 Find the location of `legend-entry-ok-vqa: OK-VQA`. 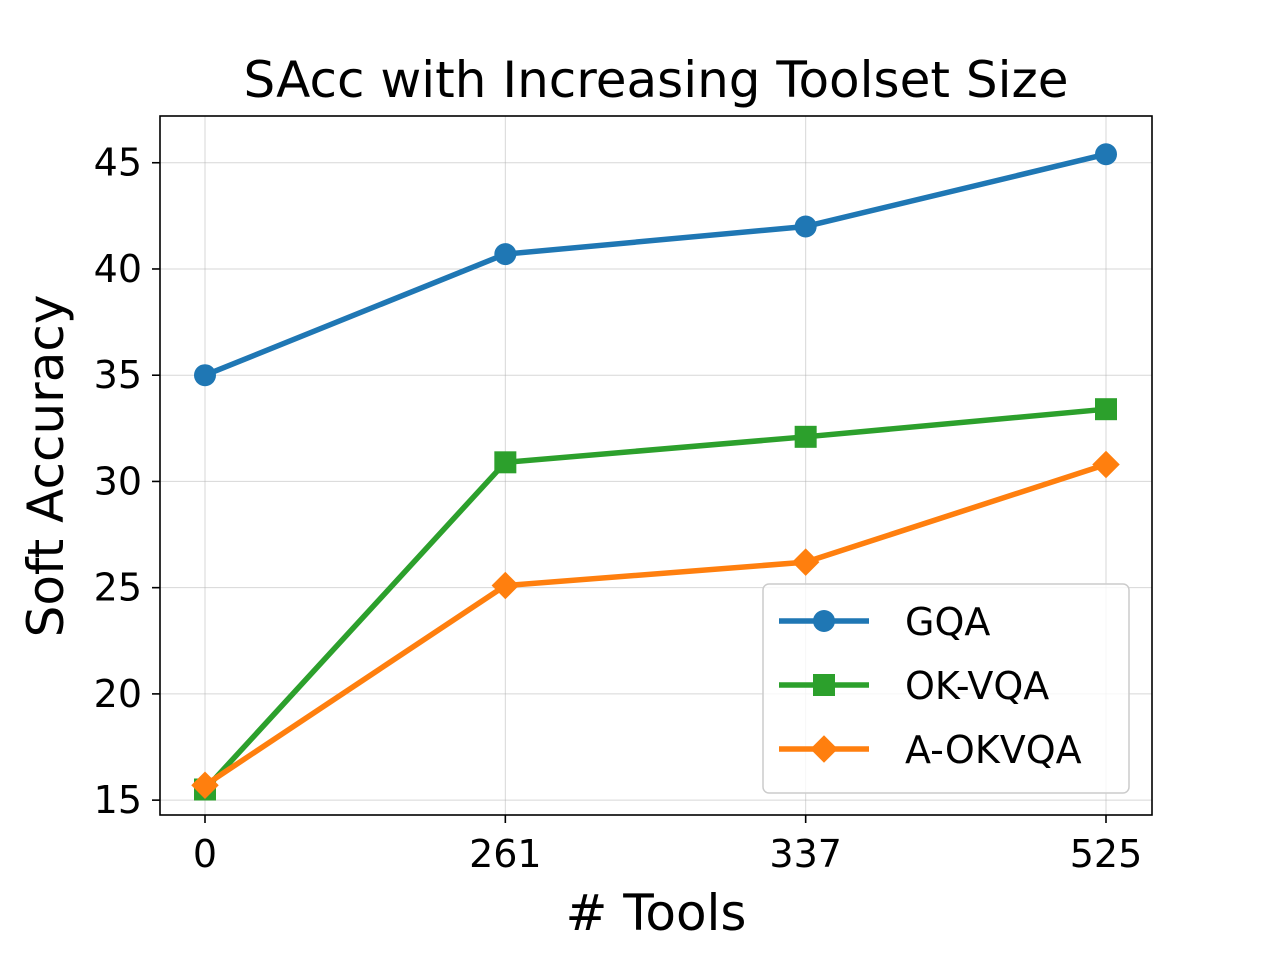

legend-entry-ok-vqa: OK-VQA is located at coordinates (914, 686).